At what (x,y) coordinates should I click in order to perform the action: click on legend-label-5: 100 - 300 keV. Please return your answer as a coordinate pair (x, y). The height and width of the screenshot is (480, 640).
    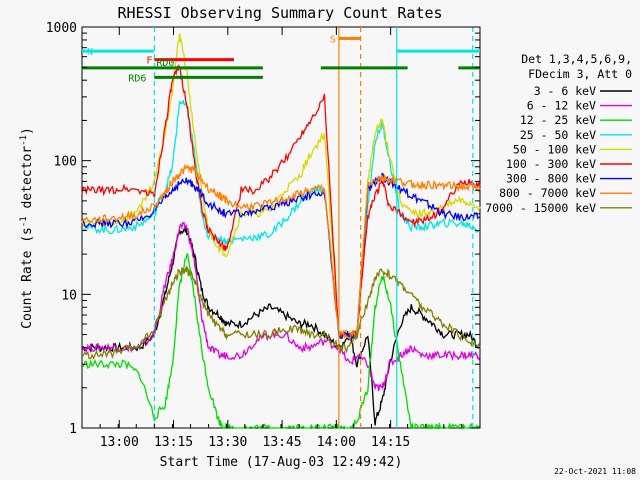
    Looking at the image, I should click on (551, 164).